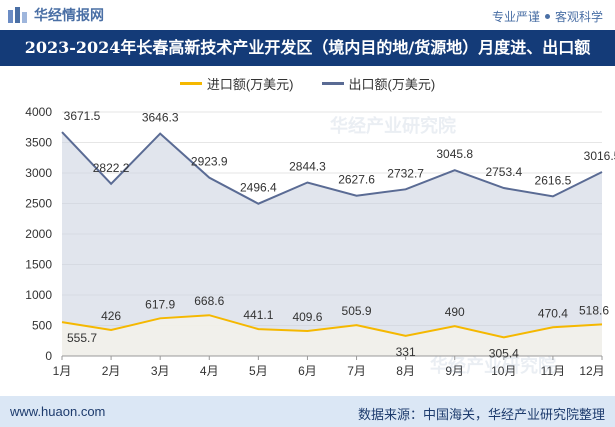 This screenshot has width=615, height=427. I want to click on series-area-import, so click(332, 335).